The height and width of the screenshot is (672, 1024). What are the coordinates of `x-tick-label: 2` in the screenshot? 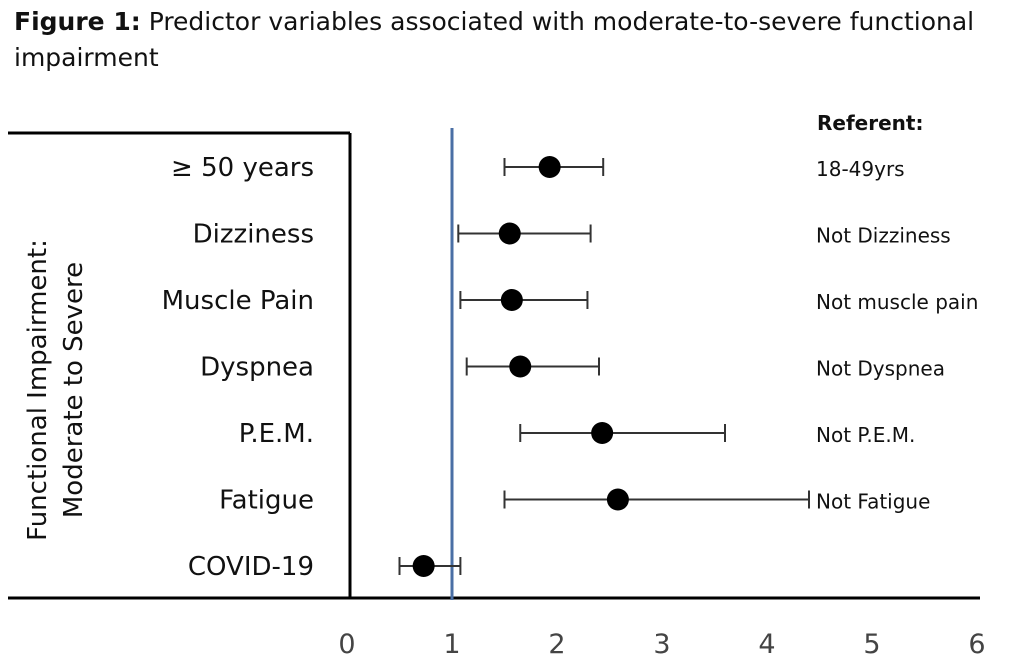 It's located at (556, 644).